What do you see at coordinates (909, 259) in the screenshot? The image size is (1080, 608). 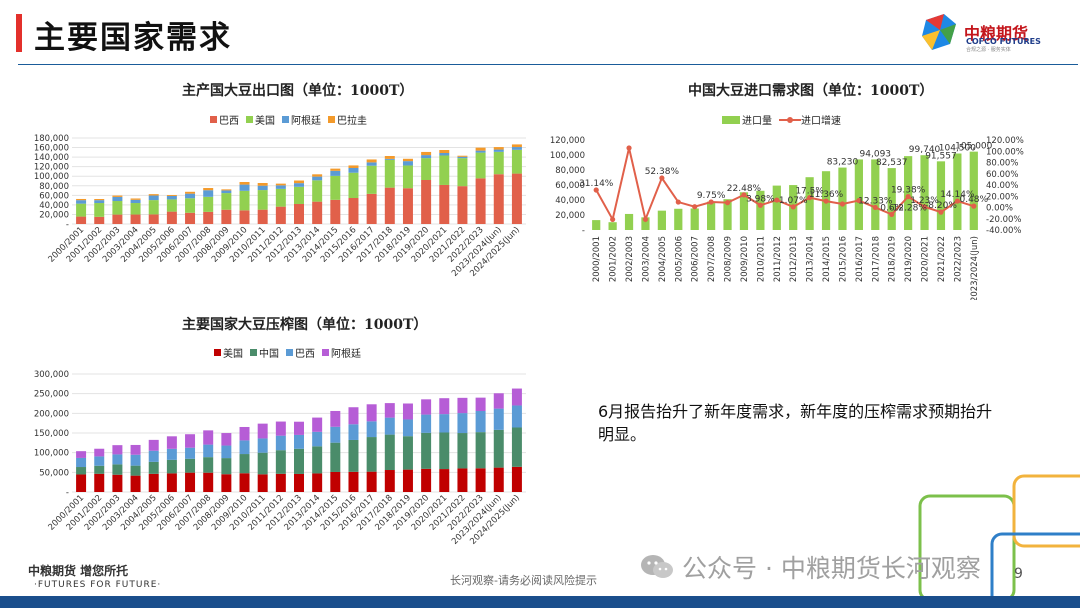 I see `x-tick-label: 2019/2020` at bounding box center [909, 259].